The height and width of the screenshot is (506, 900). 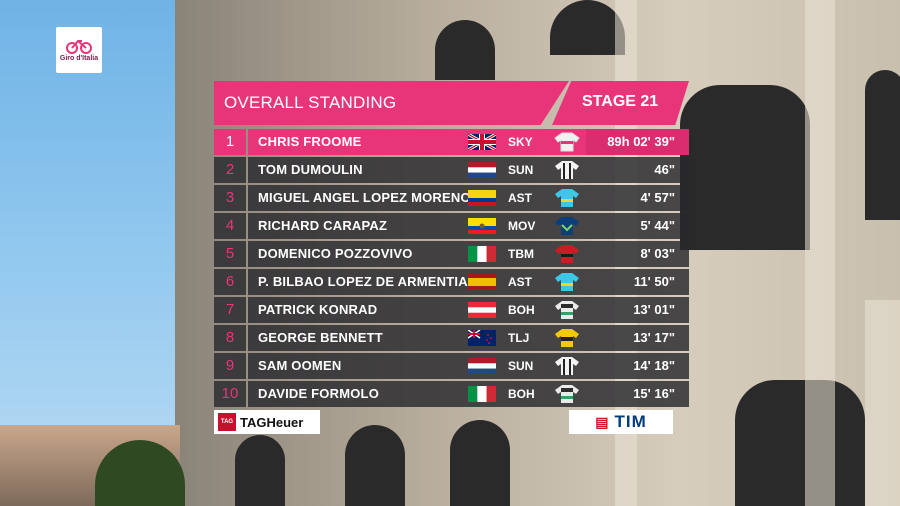 I want to click on rank: 8, so click(x=230, y=338).